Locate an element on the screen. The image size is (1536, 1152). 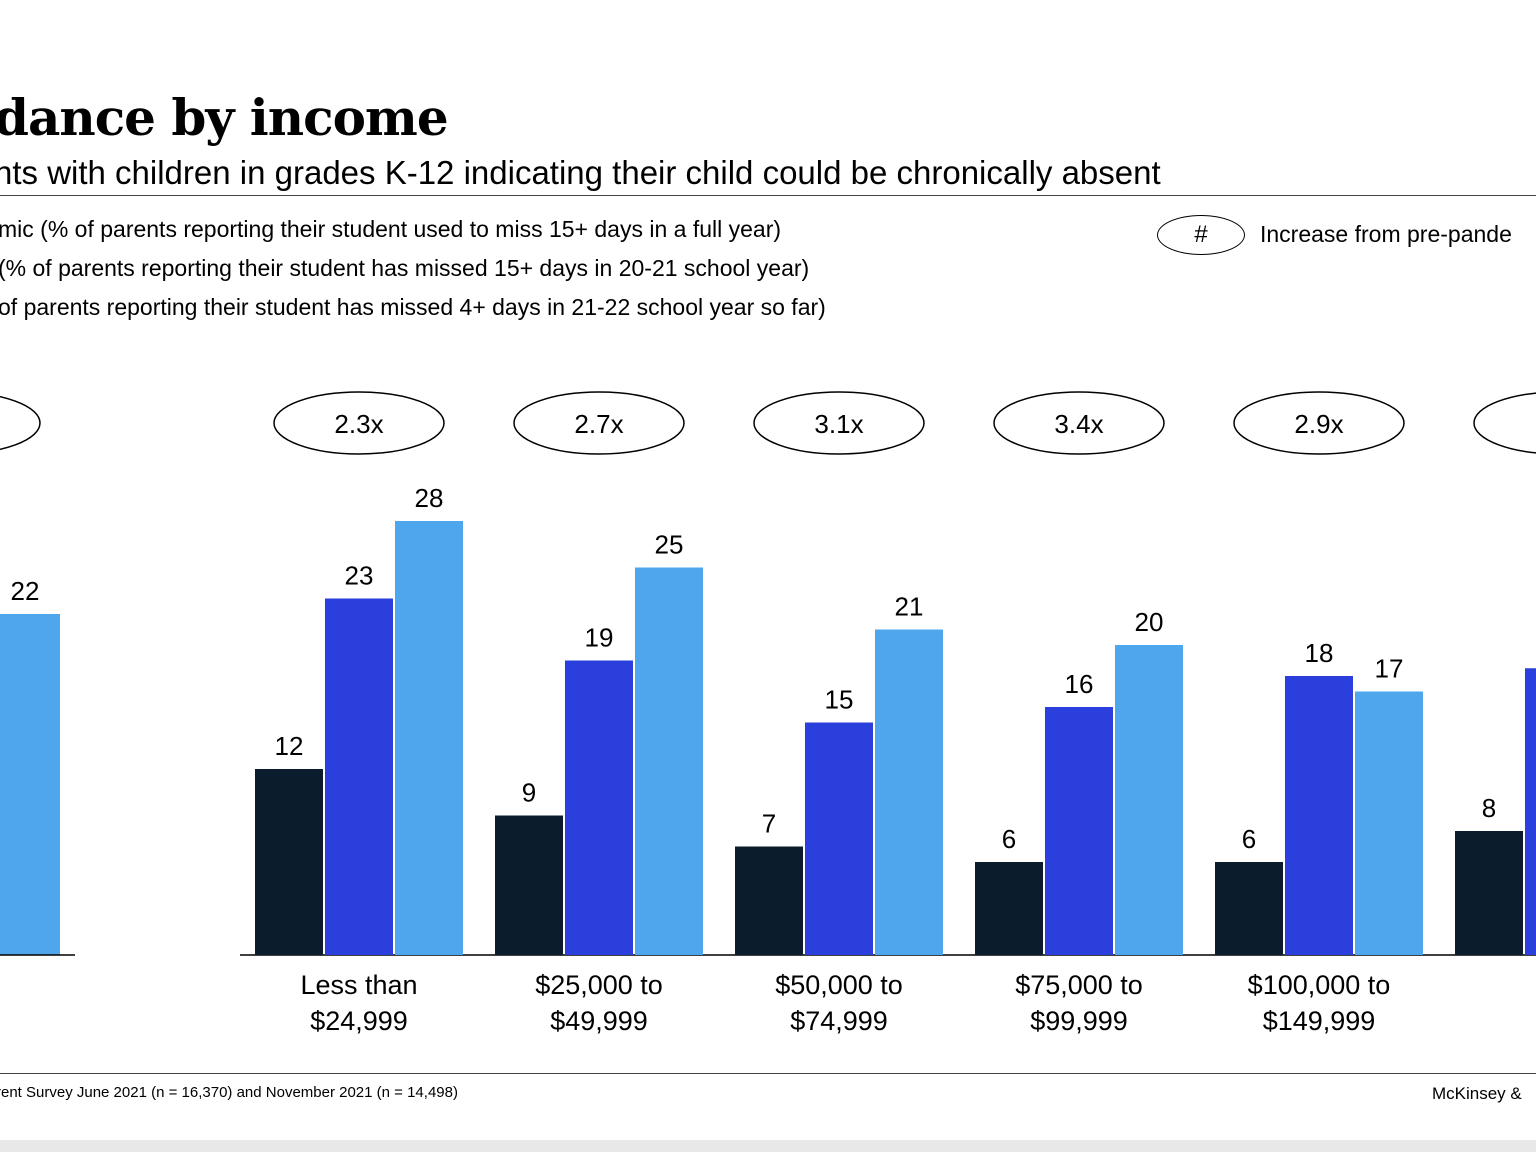
increase-oval-c5 is located at coordinates (1504, 423).